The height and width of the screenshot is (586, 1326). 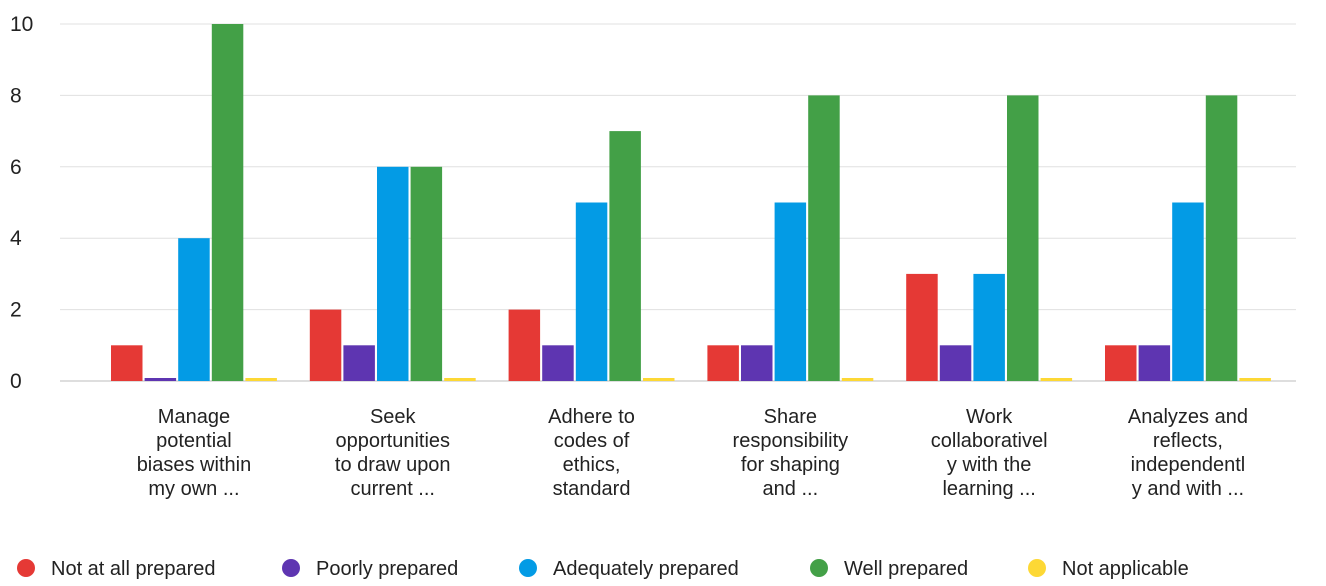 I want to click on x-category-label-line: Adhere to, so click(x=591, y=417).